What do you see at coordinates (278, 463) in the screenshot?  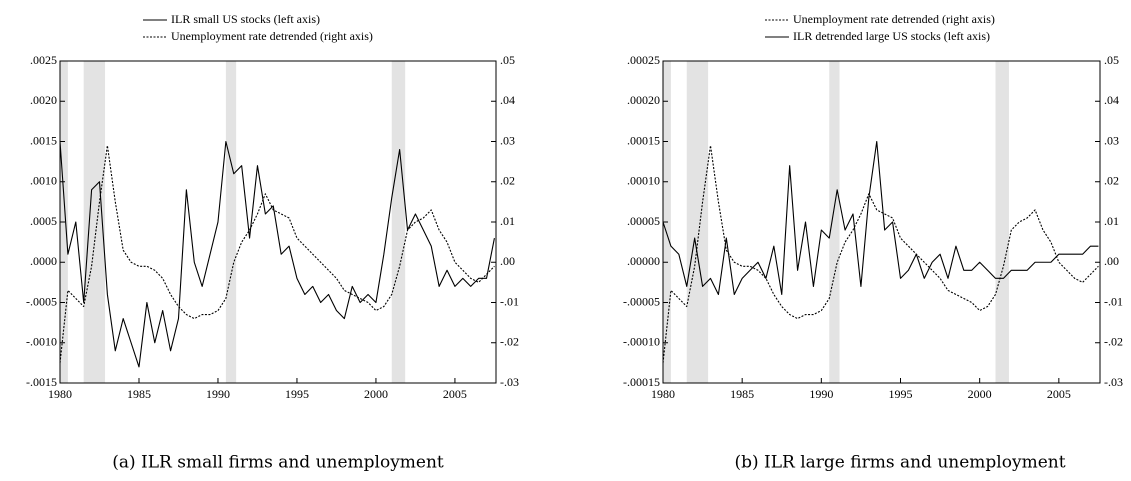 I see `caption: (a) ILR small firms and unemployment` at bounding box center [278, 463].